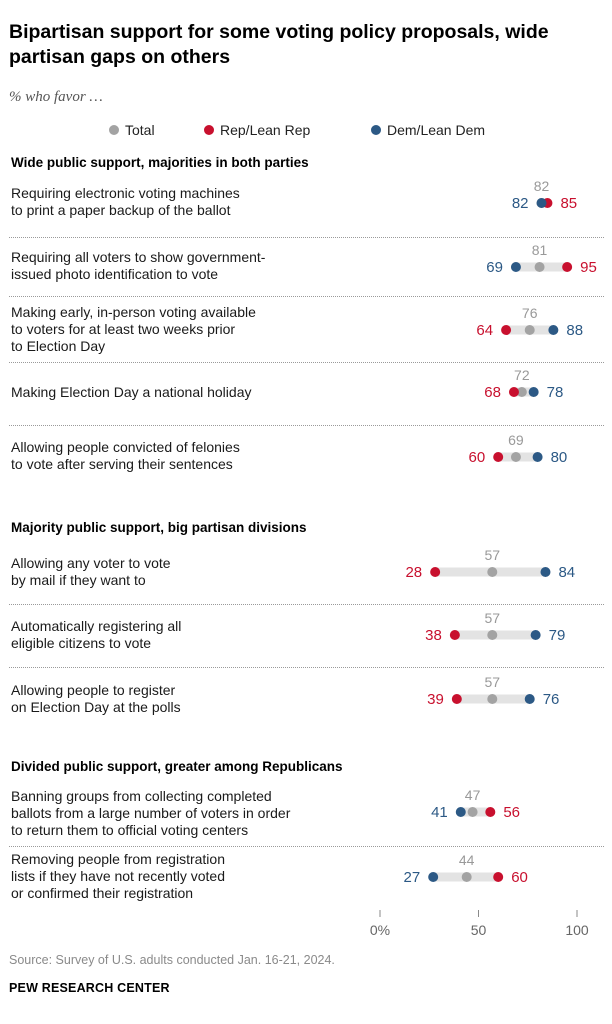 This screenshot has width=612, height=1024. Describe the element at coordinates (140, 130) in the screenshot. I see `legend-total-label: Total` at that location.